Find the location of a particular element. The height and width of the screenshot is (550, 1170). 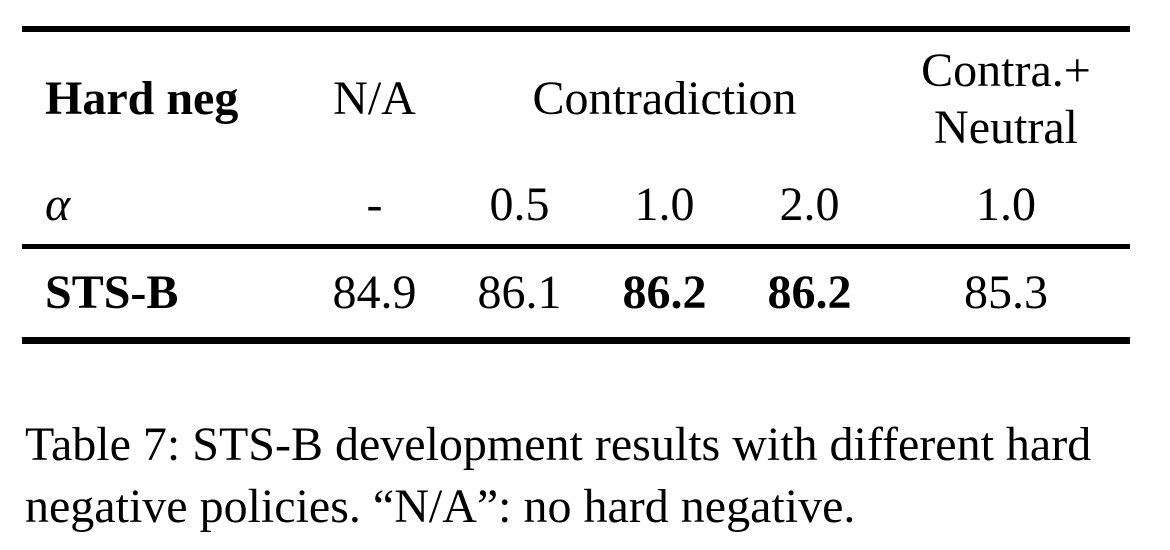

alpha-value-na: - is located at coordinates (374, 204).